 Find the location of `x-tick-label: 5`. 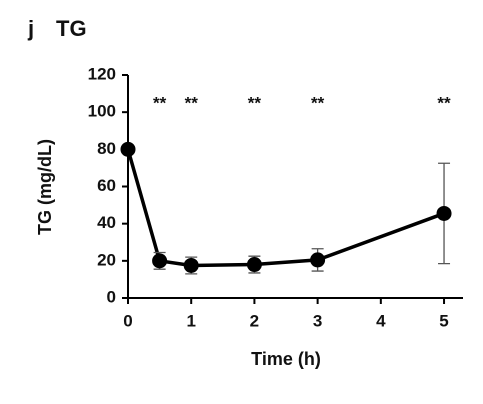

x-tick-label: 5 is located at coordinates (443, 320).